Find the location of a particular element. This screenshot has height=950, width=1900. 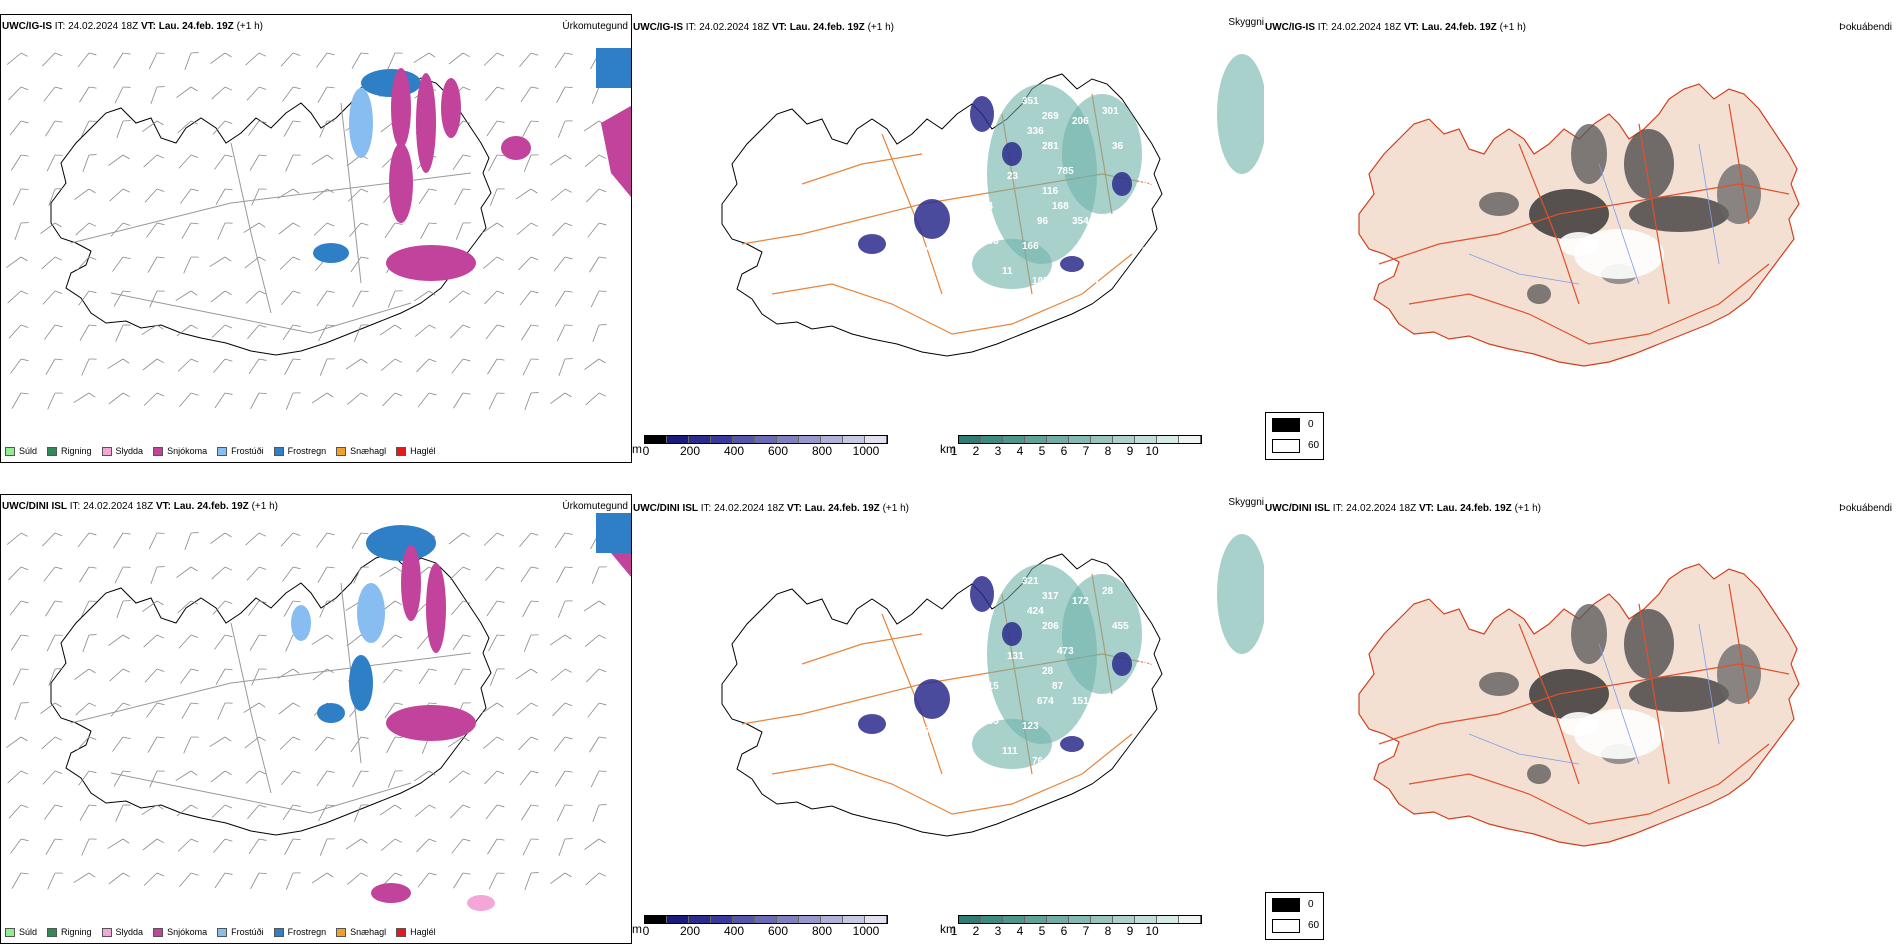

cloud-base-label: 185 is located at coordinates (1040, 281).